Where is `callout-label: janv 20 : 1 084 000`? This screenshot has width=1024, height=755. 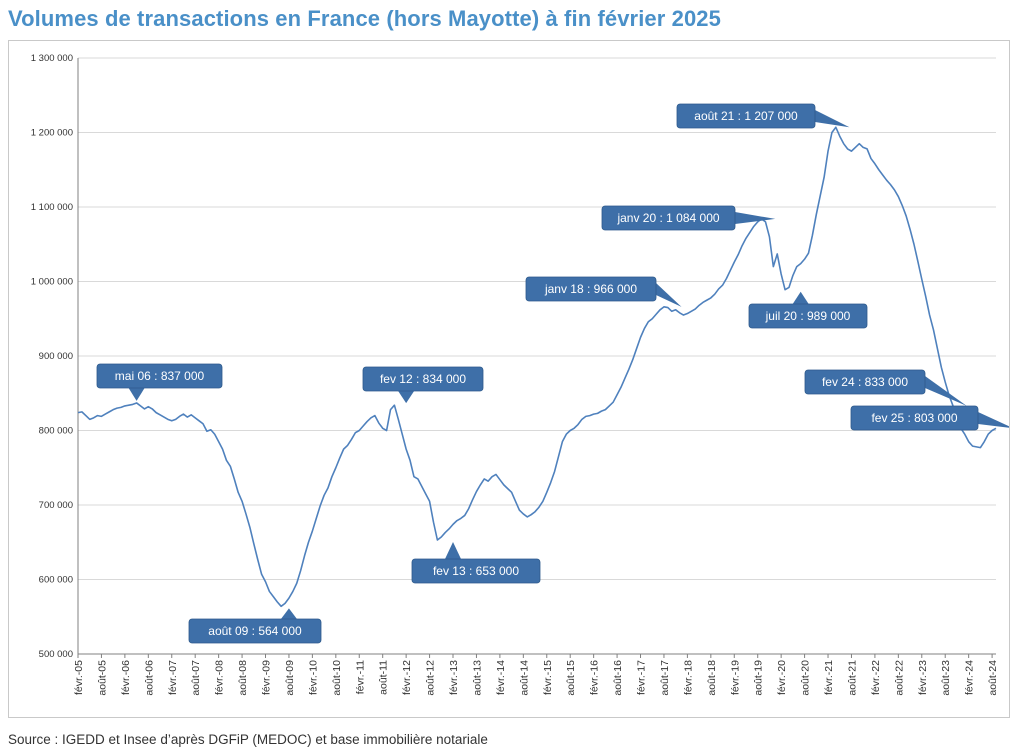 callout-label: janv 20 : 1 084 000 is located at coordinates (667, 218).